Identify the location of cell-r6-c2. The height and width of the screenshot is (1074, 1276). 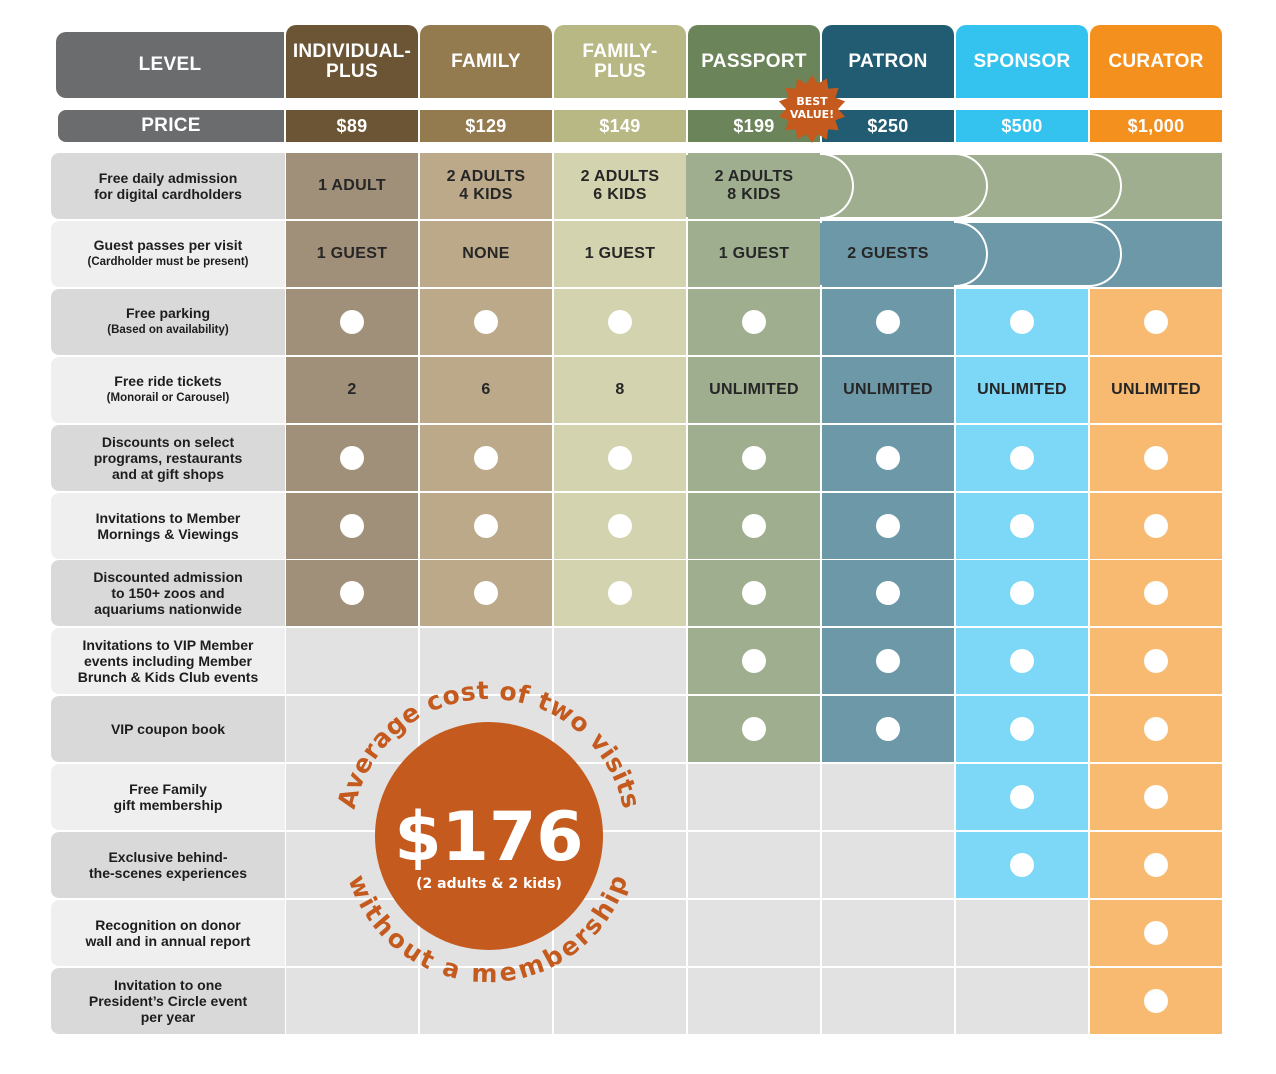
(620, 593).